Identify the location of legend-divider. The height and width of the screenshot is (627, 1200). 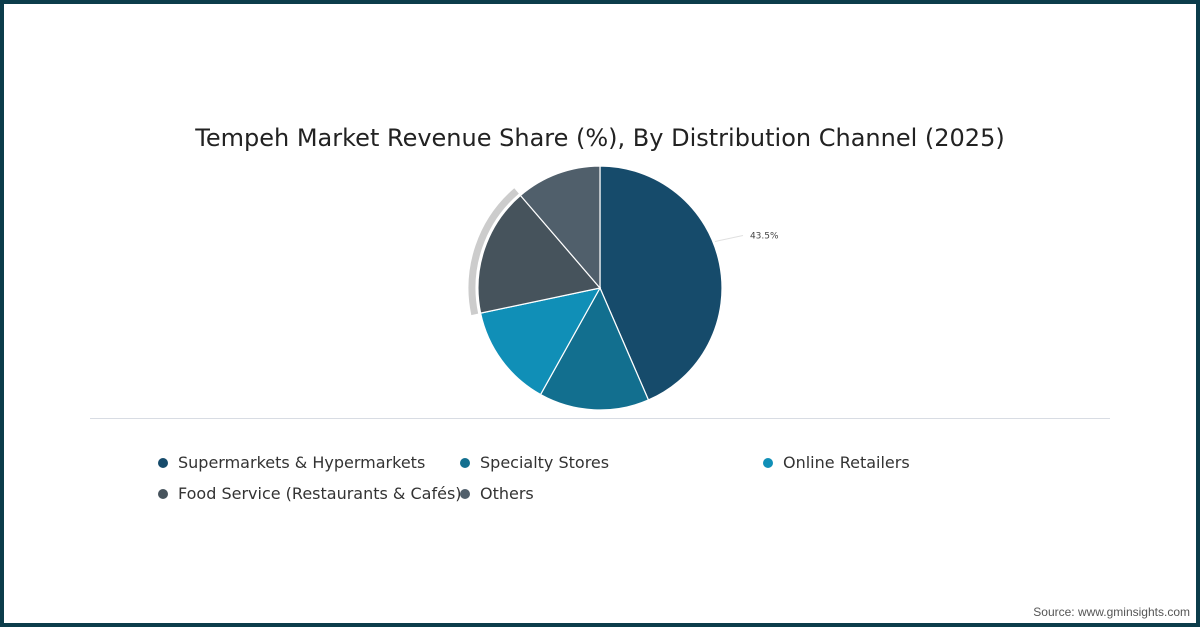
(600, 418).